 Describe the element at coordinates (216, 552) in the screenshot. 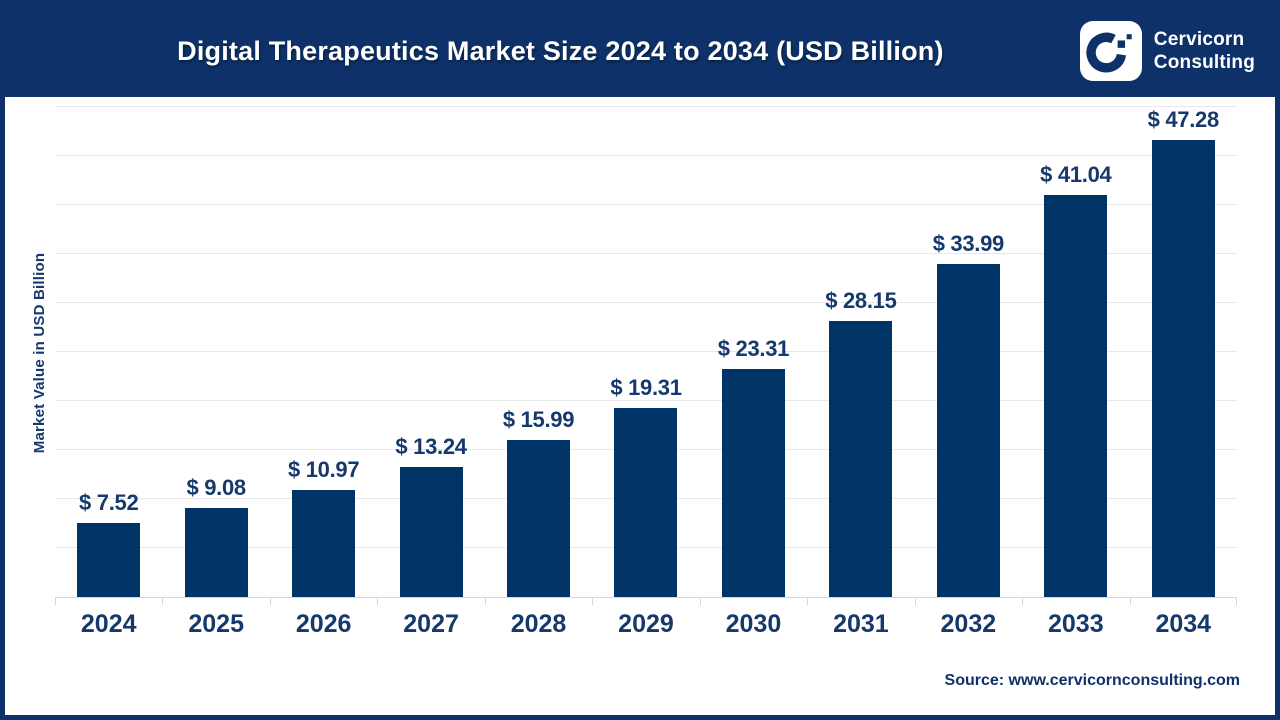

I see `bar-2025` at that location.